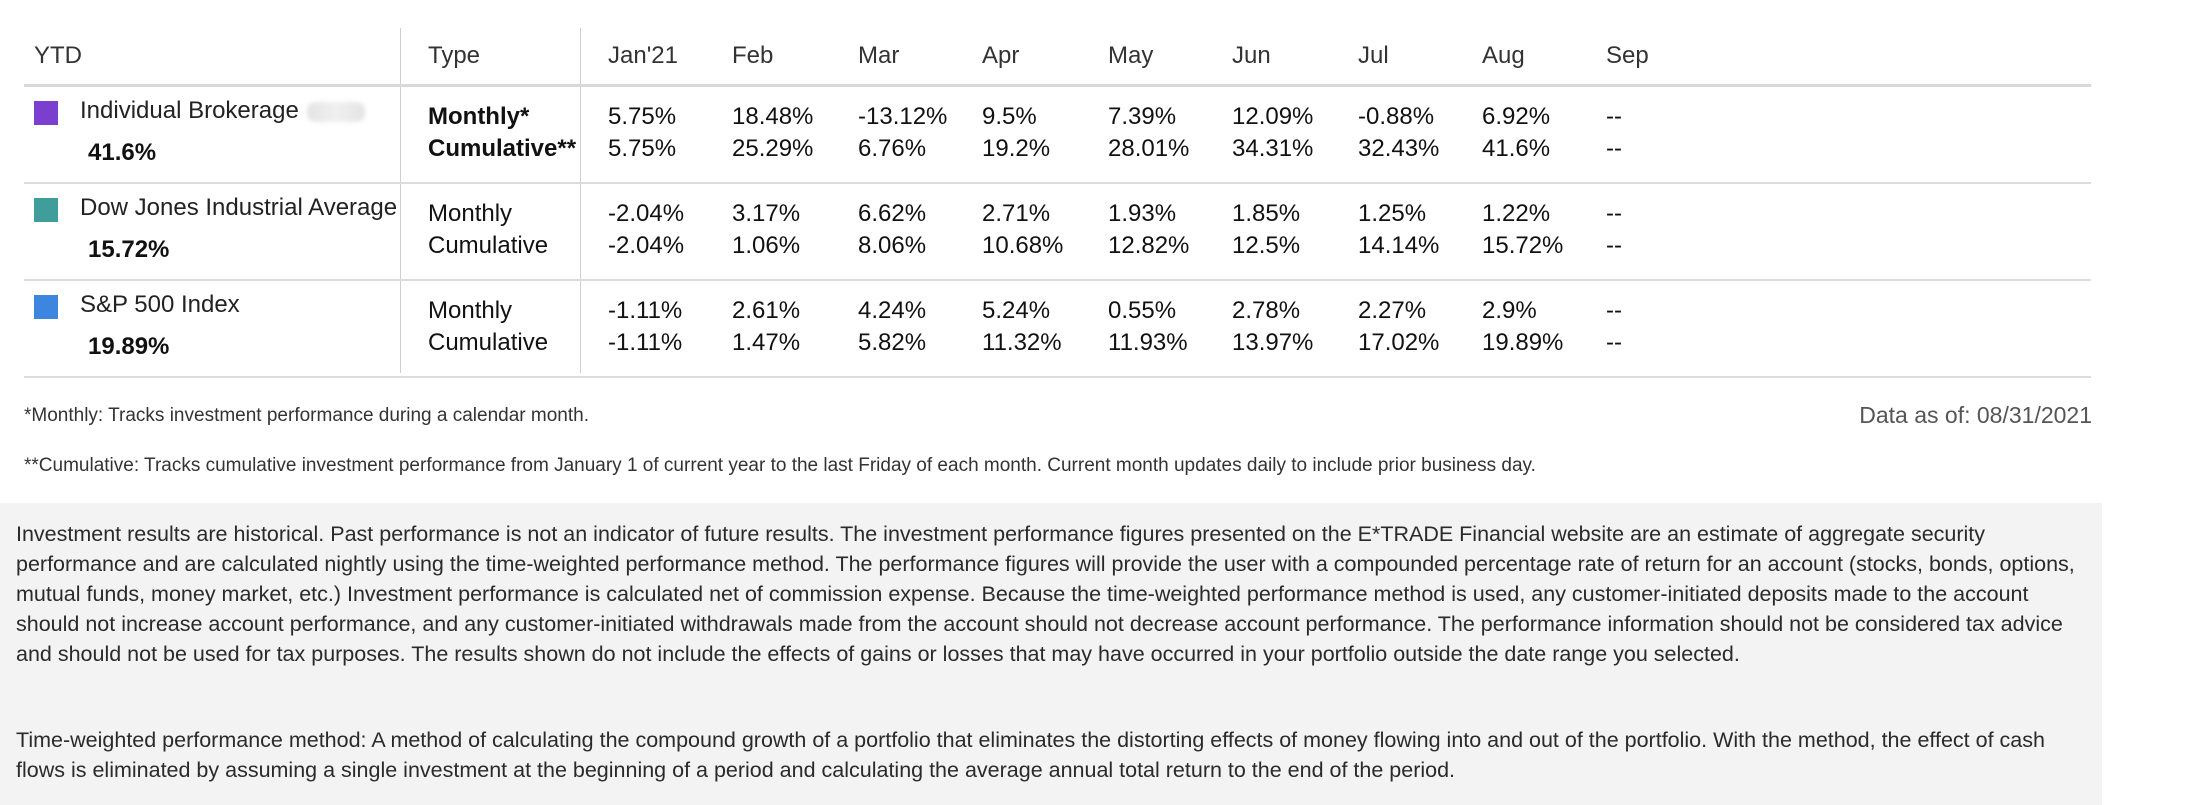  What do you see at coordinates (1273, 116) in the screenshot?
I see `monthly-value: 12.09%` at bounding box center [1273, 116].